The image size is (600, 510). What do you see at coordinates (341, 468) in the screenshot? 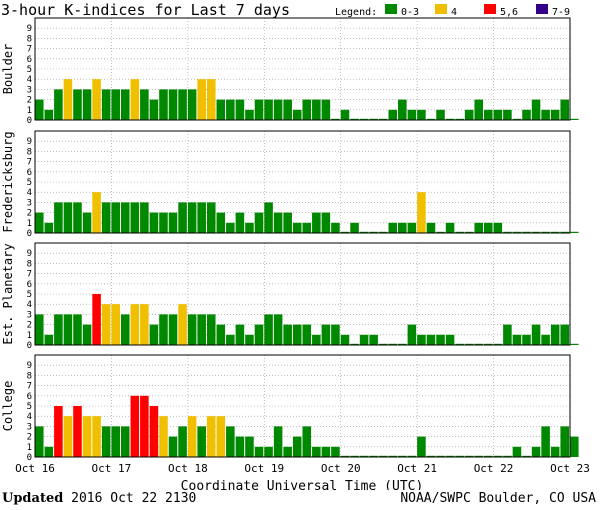
I see `x-tick-label: Oct 20` at bounding box center [341, 468].